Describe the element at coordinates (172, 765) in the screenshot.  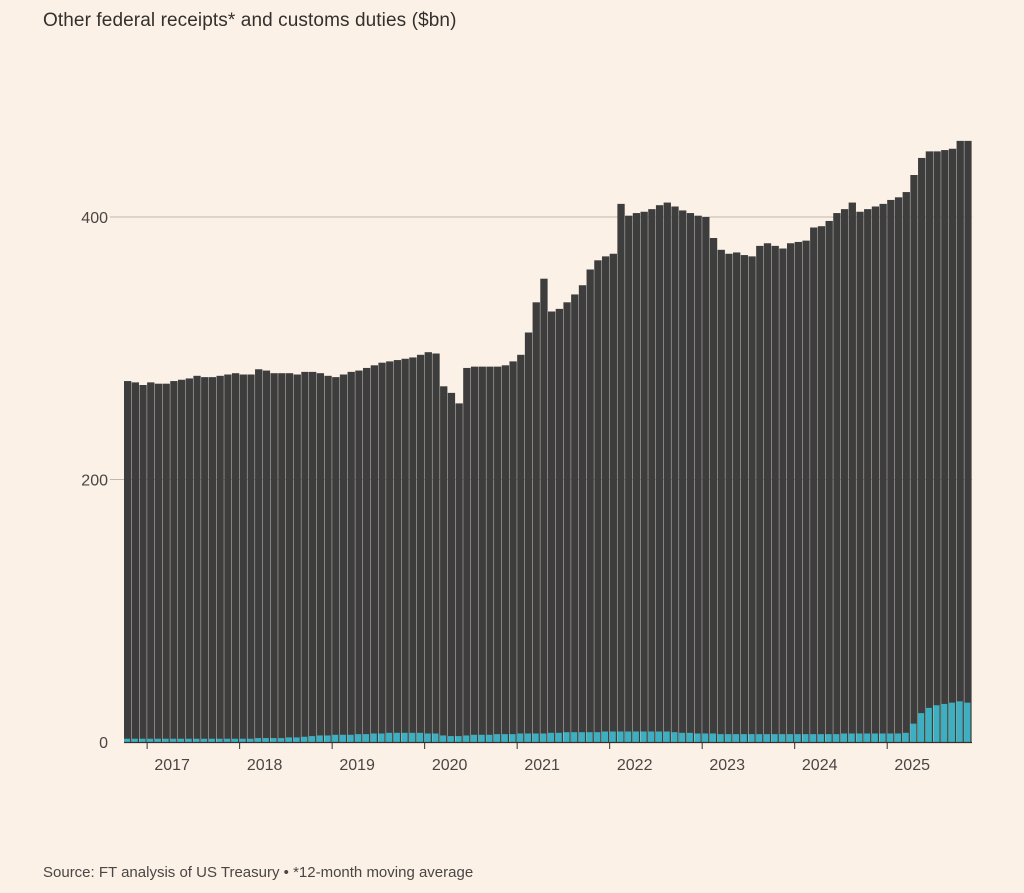
I see `x-tick-label: 2017` at that location.